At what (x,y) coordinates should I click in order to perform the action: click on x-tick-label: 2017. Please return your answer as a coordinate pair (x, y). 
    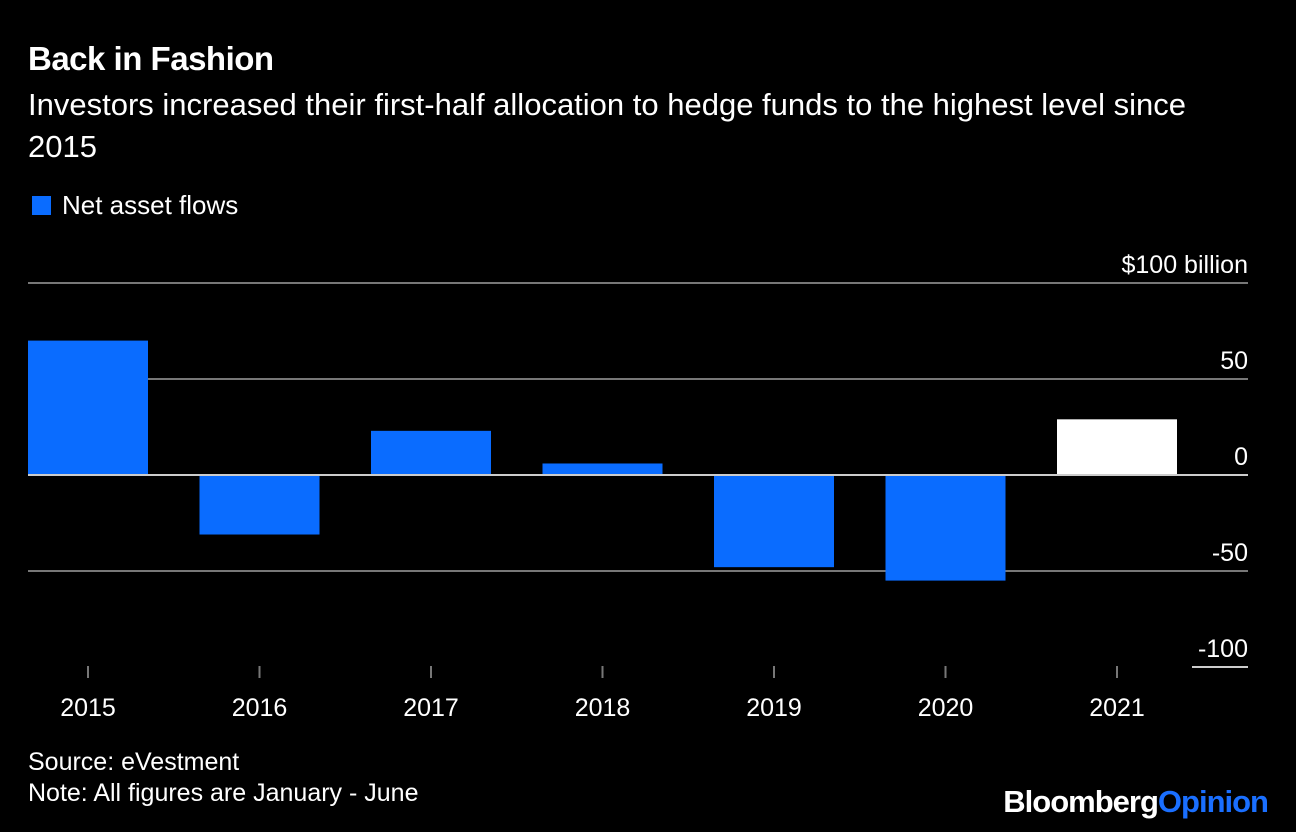
    Looking at the image, I should click on (431, 708).